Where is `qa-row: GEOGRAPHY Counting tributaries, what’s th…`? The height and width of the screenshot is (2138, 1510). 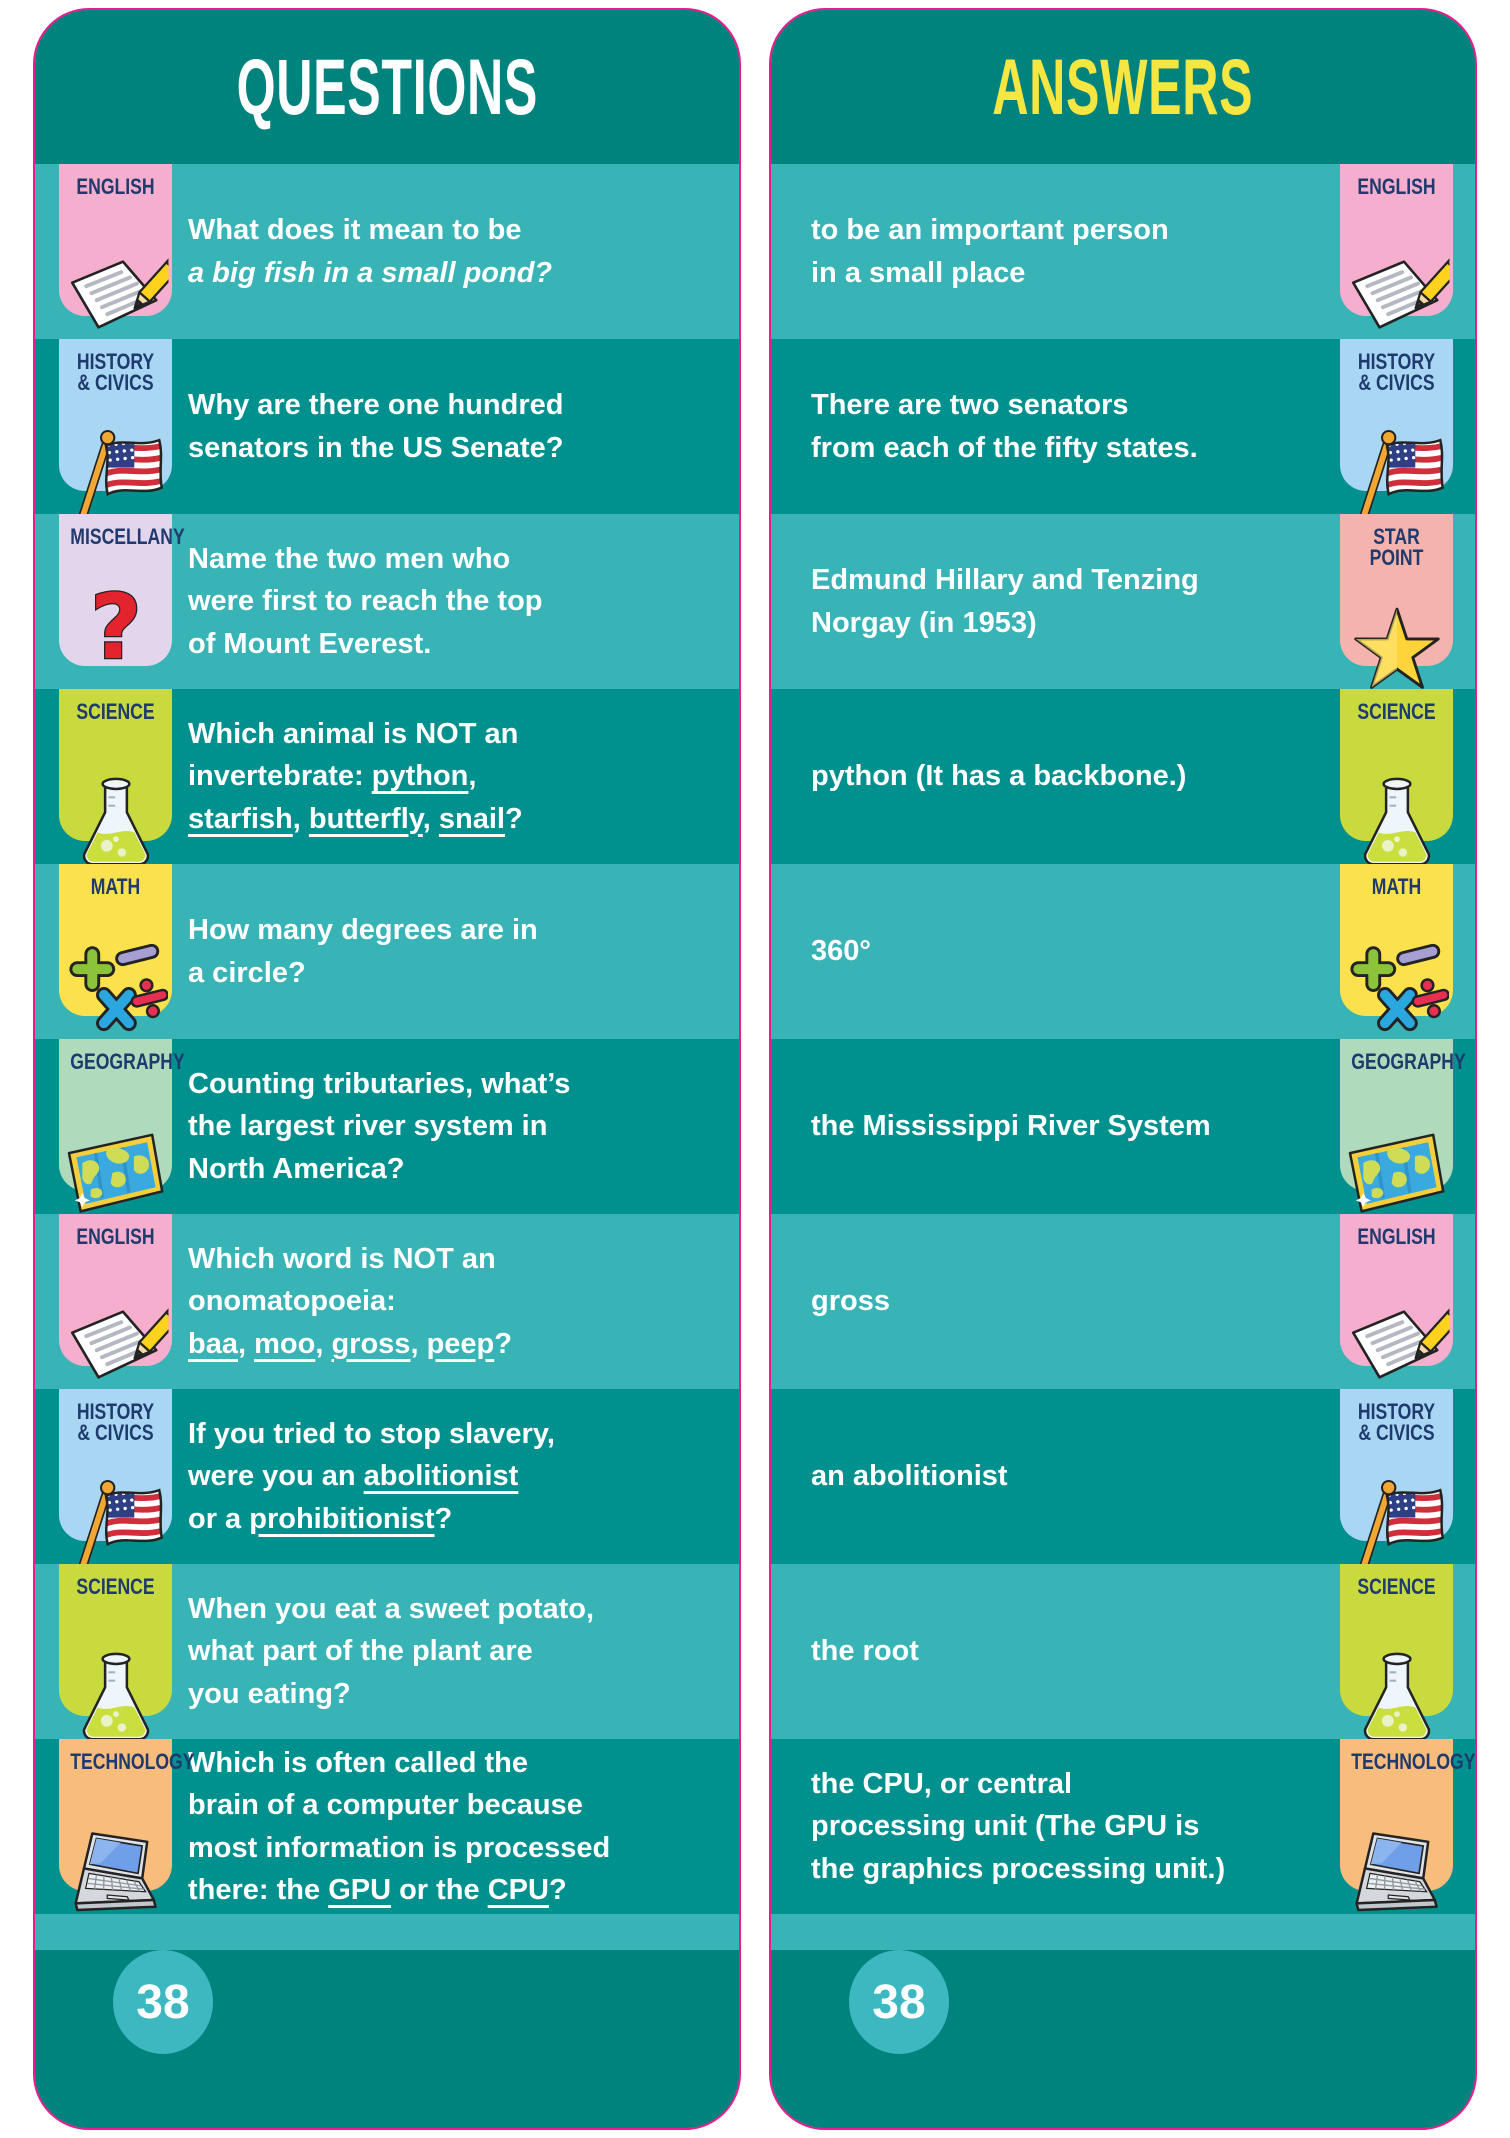
qa-row: GEOGRAPHY Counting tributaries, what’s th… is located at coordinates (387, 1126).